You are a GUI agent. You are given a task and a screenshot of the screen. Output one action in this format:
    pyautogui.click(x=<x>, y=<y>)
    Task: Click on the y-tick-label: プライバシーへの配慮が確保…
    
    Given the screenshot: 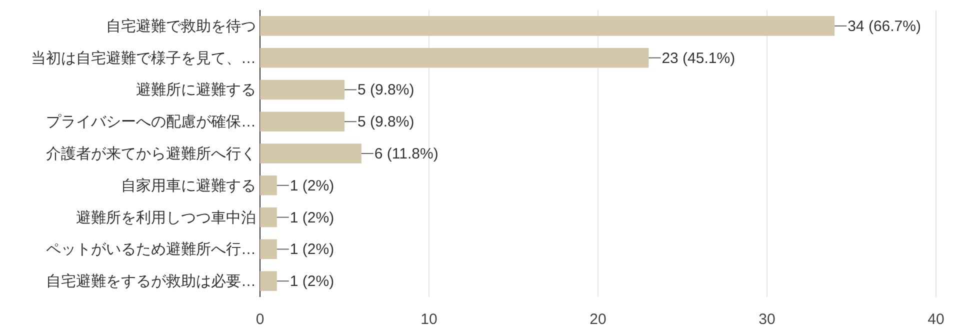 What is the action you would take?
    pyautogui.click(x=151, y=122)
    